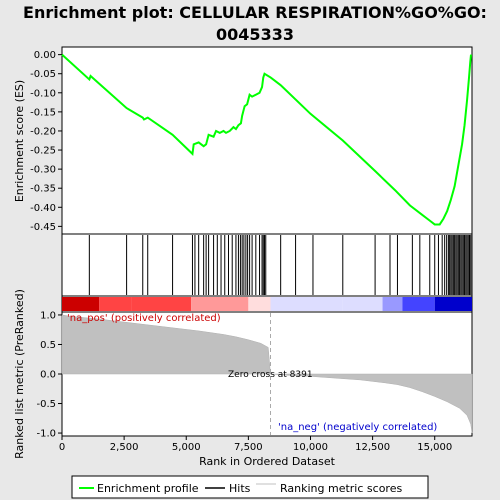  What do you see at coordinates (43, 93) in the screenshot?
I see `es-y-tick-label: -0.10` at bounding box center [43, 93].